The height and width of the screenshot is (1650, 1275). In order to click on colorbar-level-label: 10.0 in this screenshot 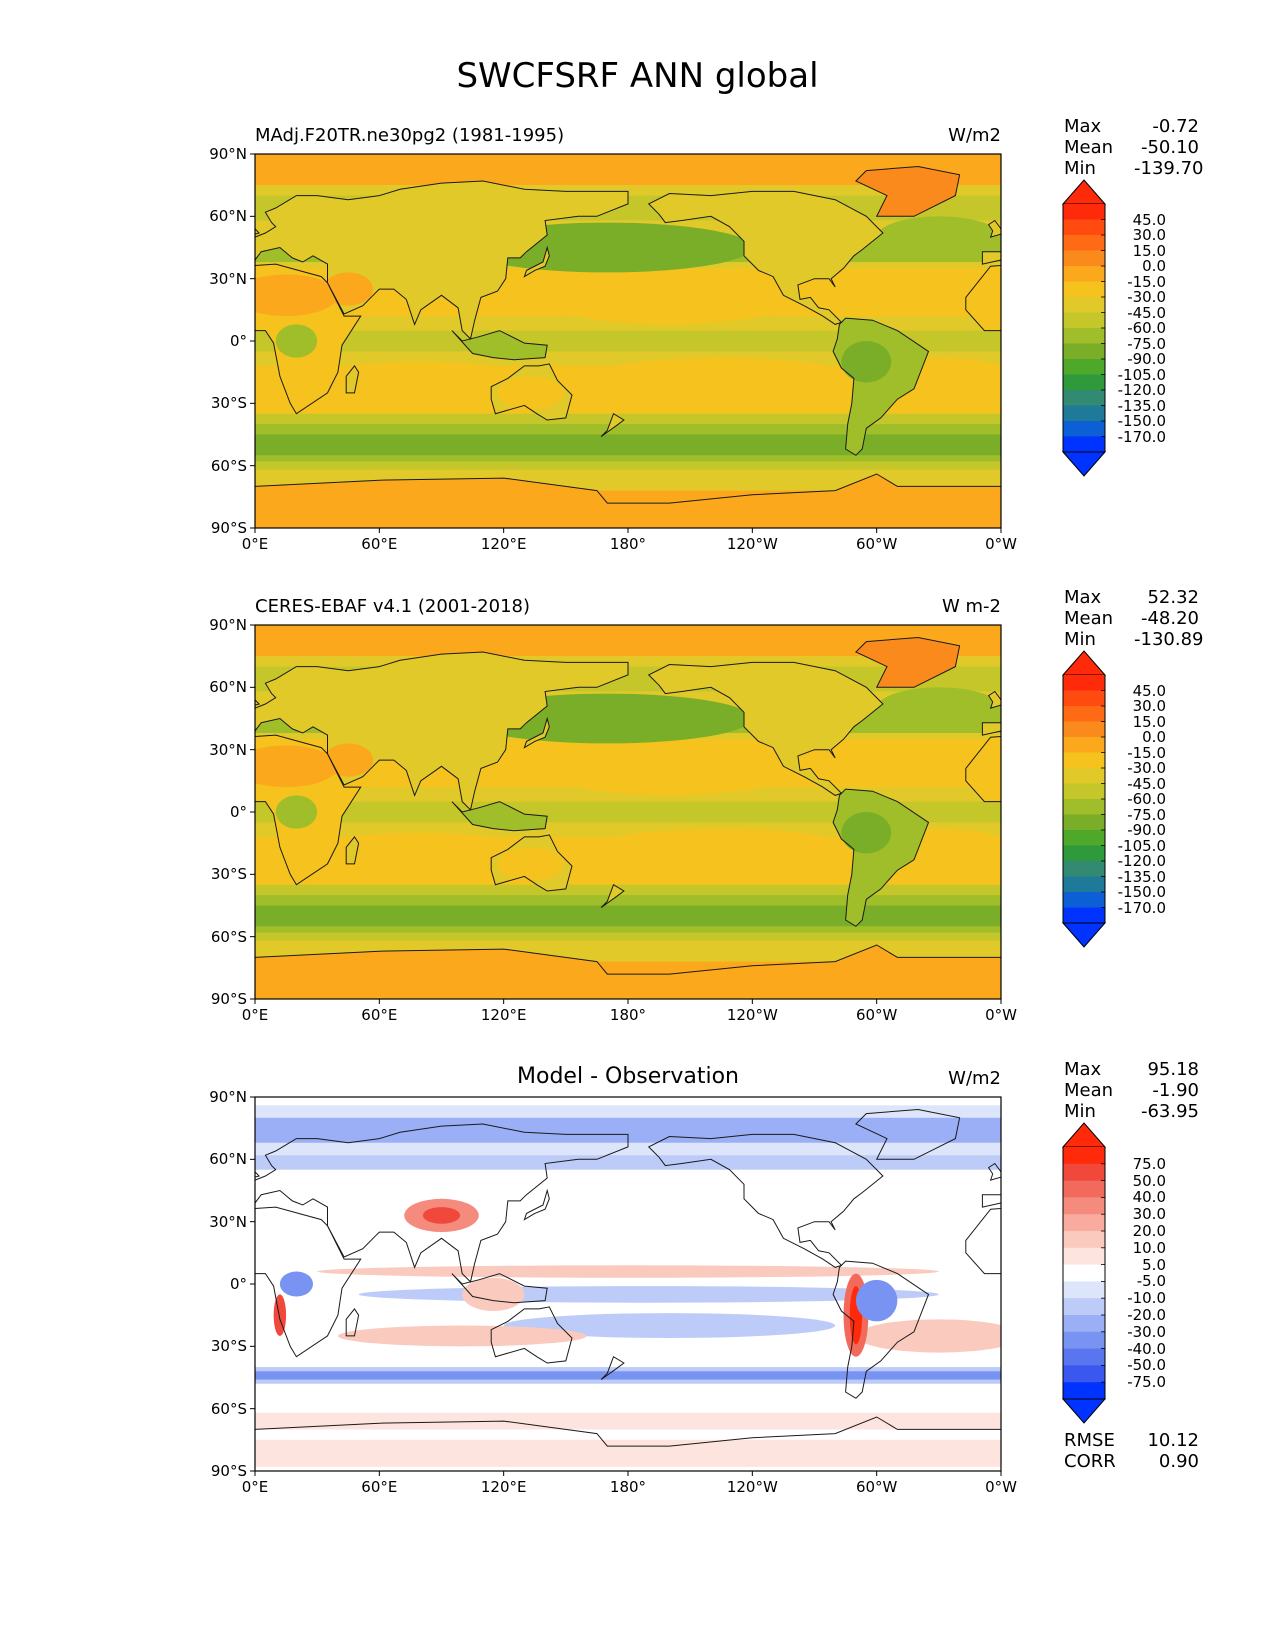, I will do `click(1149, 1247)`.